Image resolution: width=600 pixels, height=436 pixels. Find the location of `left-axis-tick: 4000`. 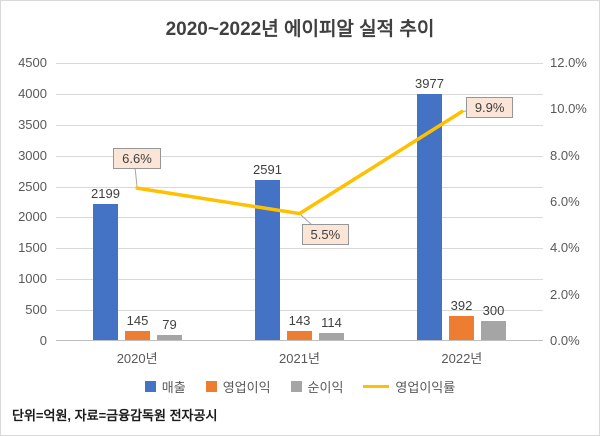

left-axis-tick: 4000 is located at coordinates (32, 93).